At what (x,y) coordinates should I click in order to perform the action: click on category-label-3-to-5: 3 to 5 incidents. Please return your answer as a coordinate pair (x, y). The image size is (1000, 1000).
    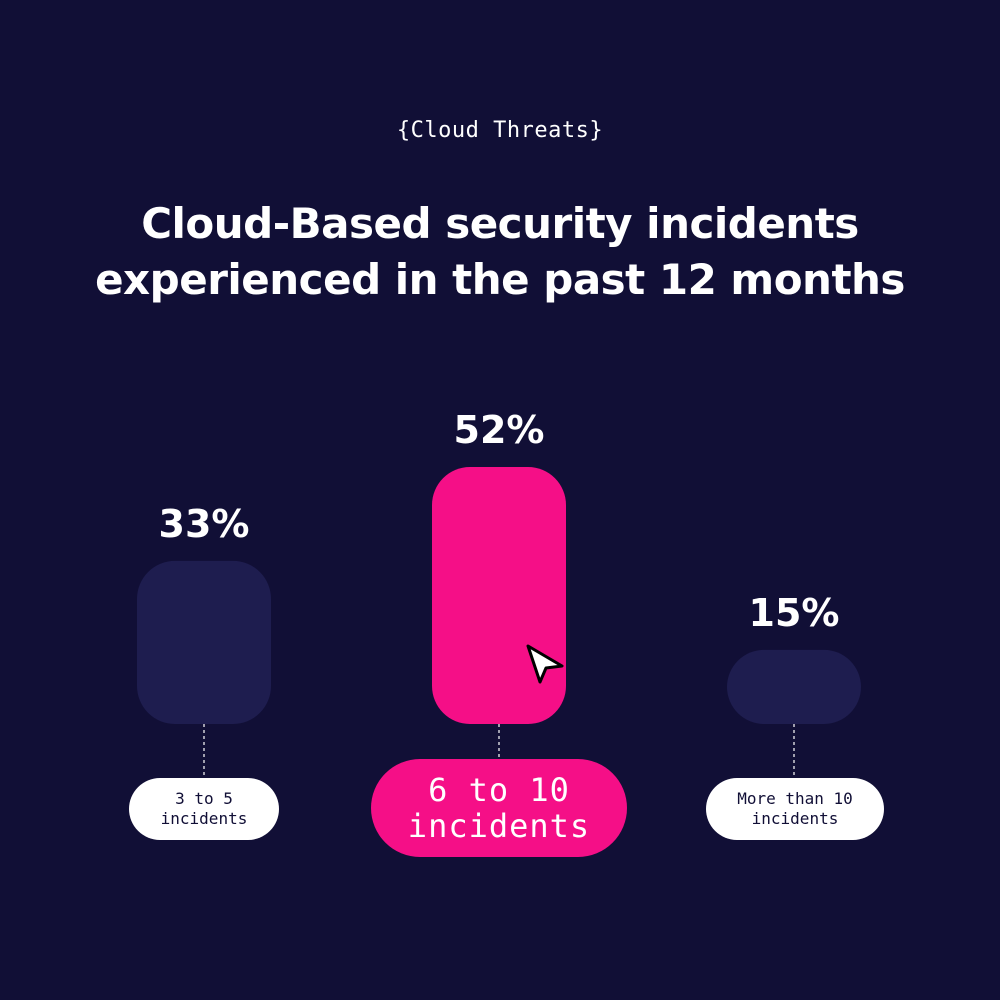
    Looking at the image, I should click on (204, 809).